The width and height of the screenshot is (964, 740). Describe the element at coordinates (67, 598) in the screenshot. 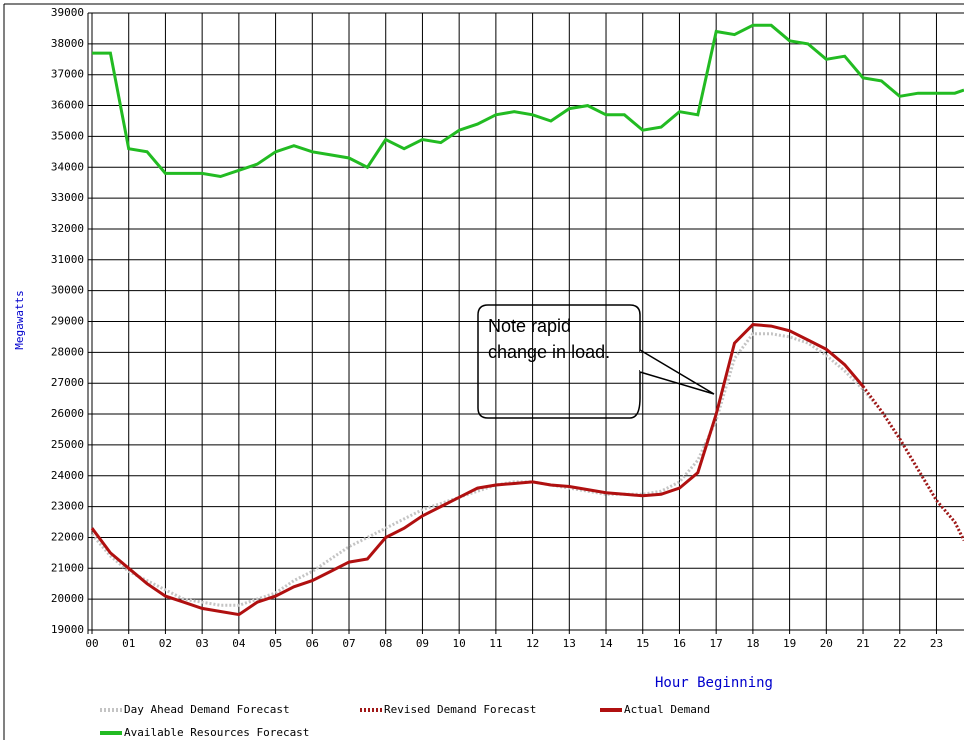

I see `y-tick-label: 20000` at that location.